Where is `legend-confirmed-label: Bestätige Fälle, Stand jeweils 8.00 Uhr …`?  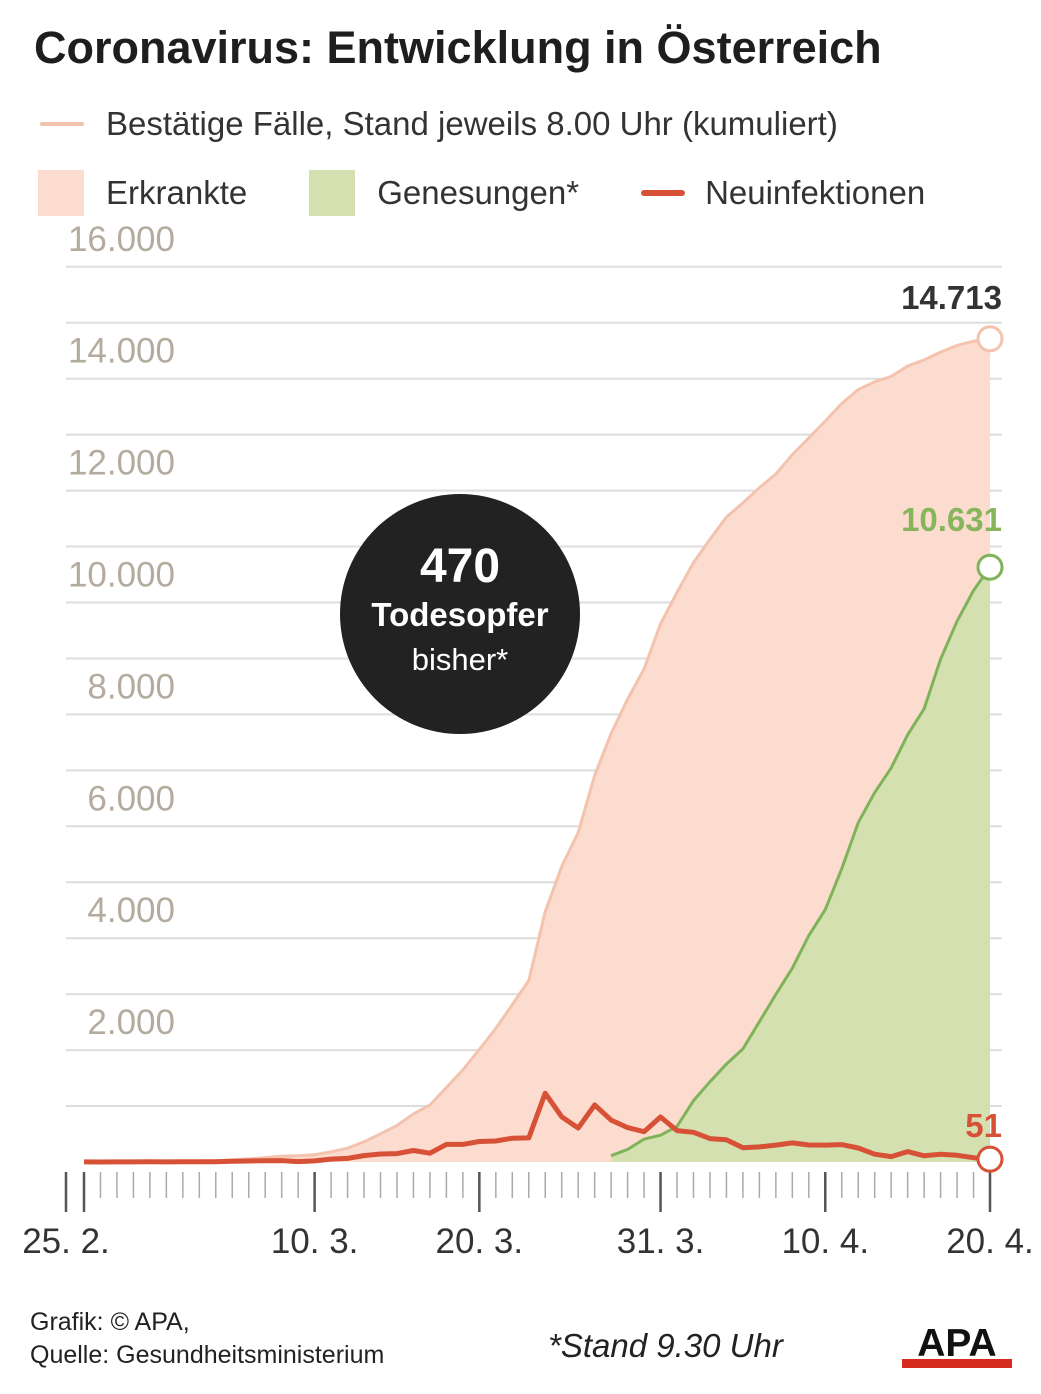 legend-confirmed-label: Bestätige Fälle, Stand jeweils 8.00 Uhr … is located at coordinates (472, 123).